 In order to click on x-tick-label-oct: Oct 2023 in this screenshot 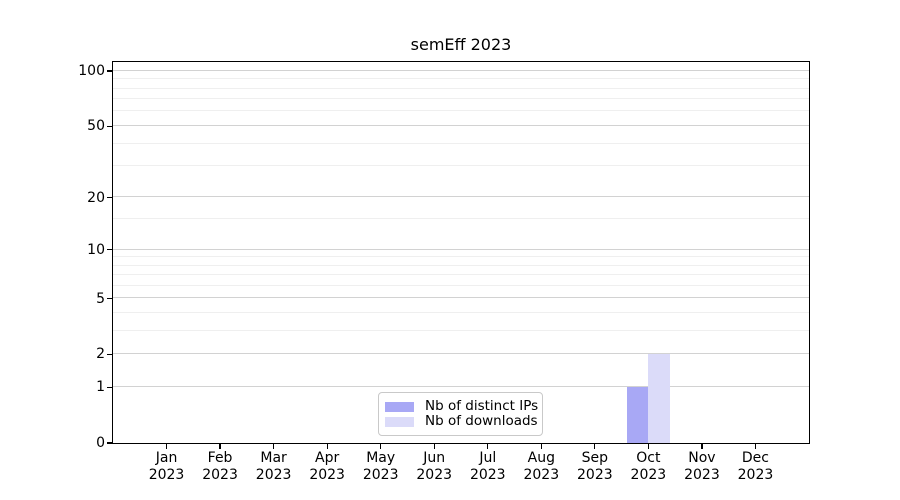, I will do `click(648, 466)`.